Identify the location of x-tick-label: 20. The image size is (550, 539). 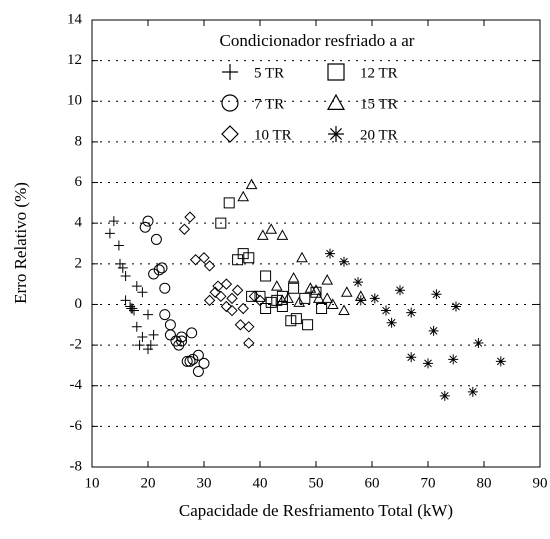
(148, 483).